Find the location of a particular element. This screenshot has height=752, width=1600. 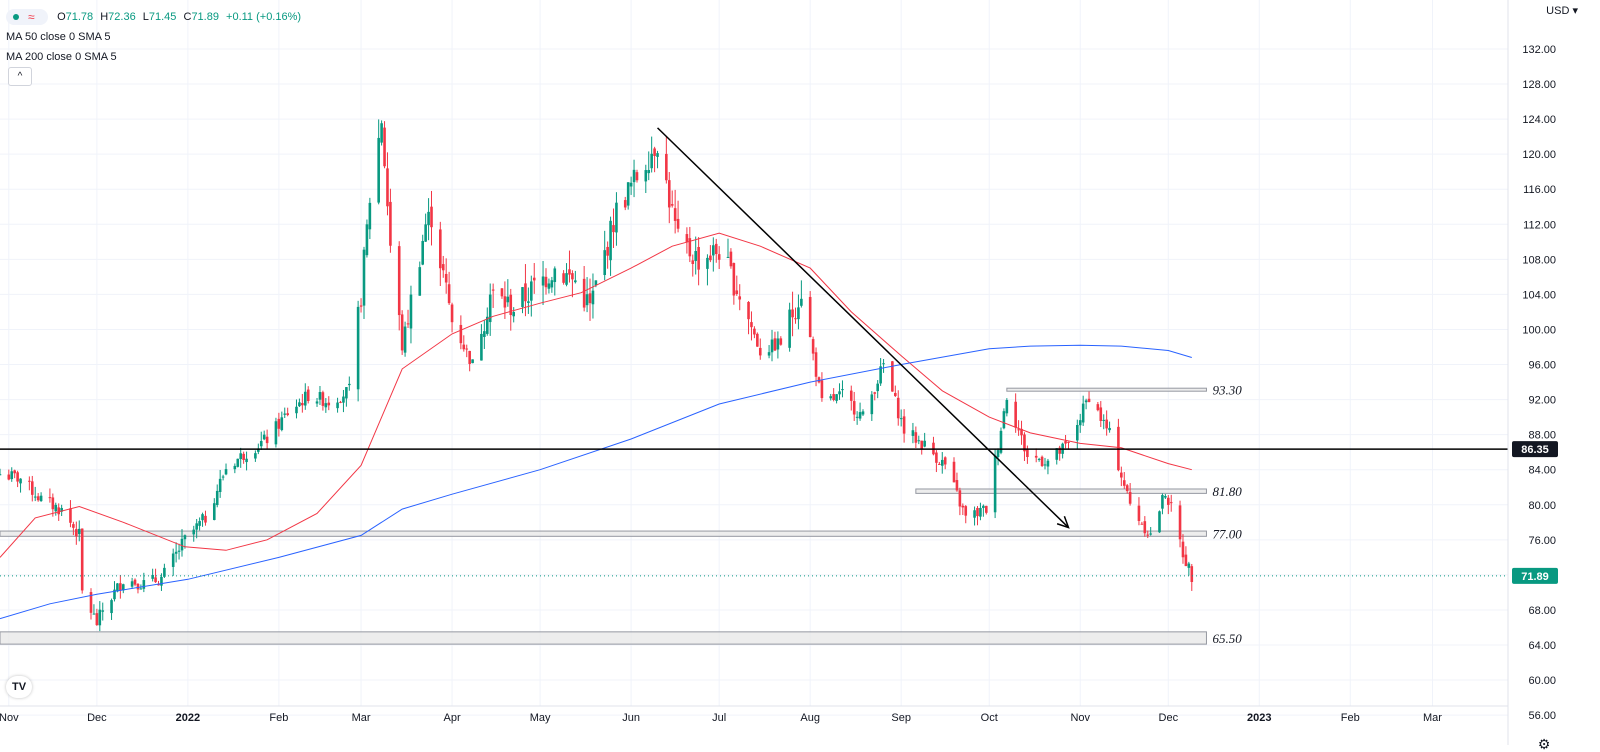

price-tick-label: 64.00 is located at coordinates (1542, 646).